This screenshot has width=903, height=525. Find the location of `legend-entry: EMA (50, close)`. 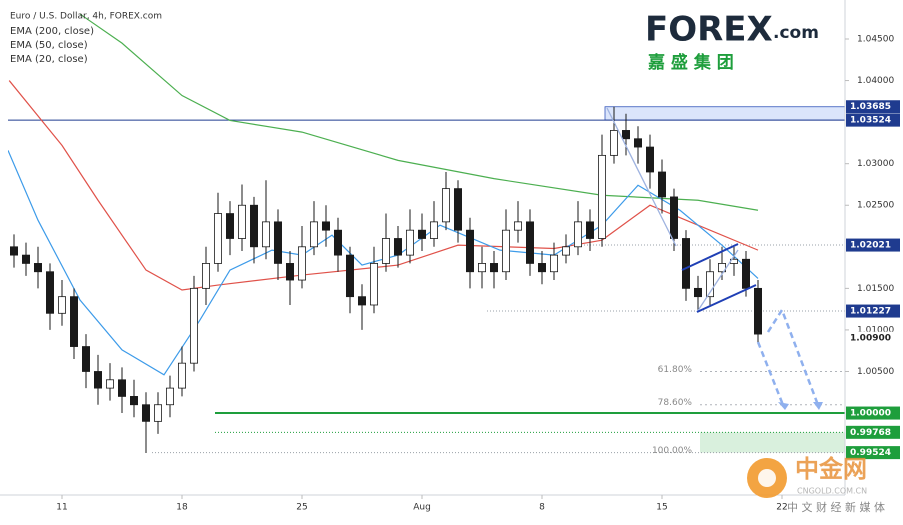

legend-entry: EMA (50, close) is located at coordinates (49, 45).